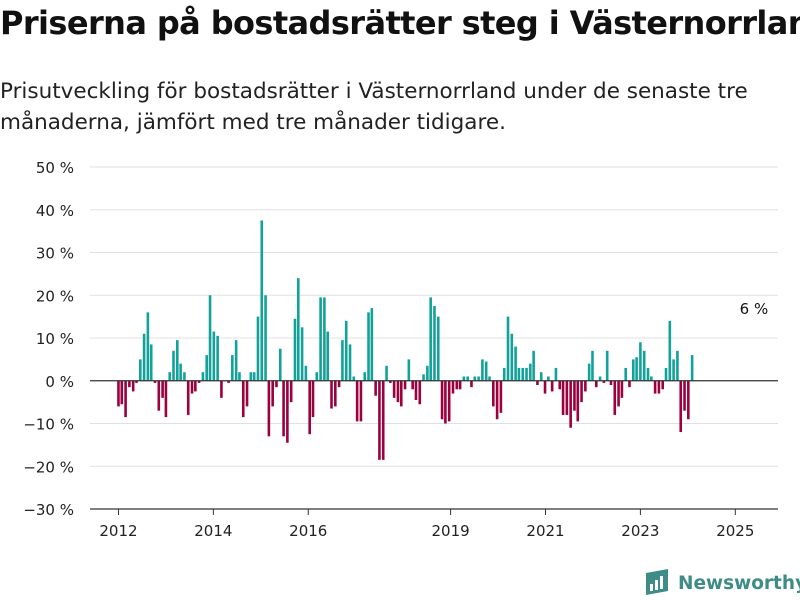 Image resolution: width=800 pixels, height=600 pixels. I want to click on x-tick-label: 2012, so click(118, 531).